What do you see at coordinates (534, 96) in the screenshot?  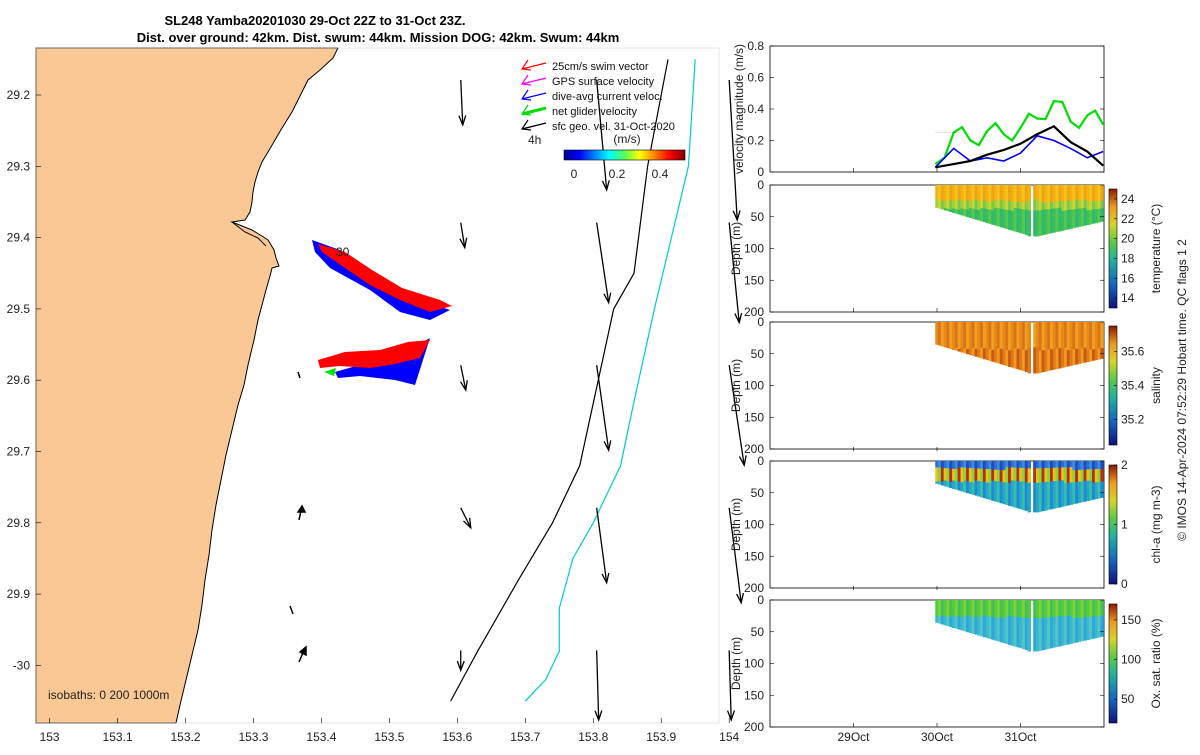 I see `legend-swatch` at bounding box center [534, 96].